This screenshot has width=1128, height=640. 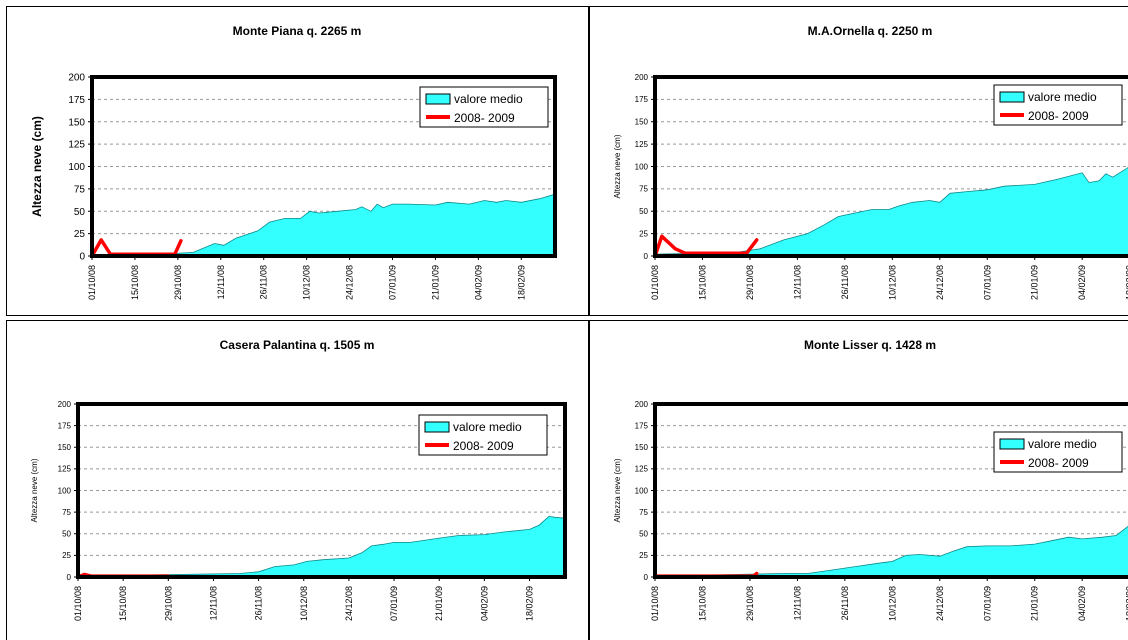 I want to click on chart-title: Monte Lisser q. 1428 m, so click(x=870, y=345).